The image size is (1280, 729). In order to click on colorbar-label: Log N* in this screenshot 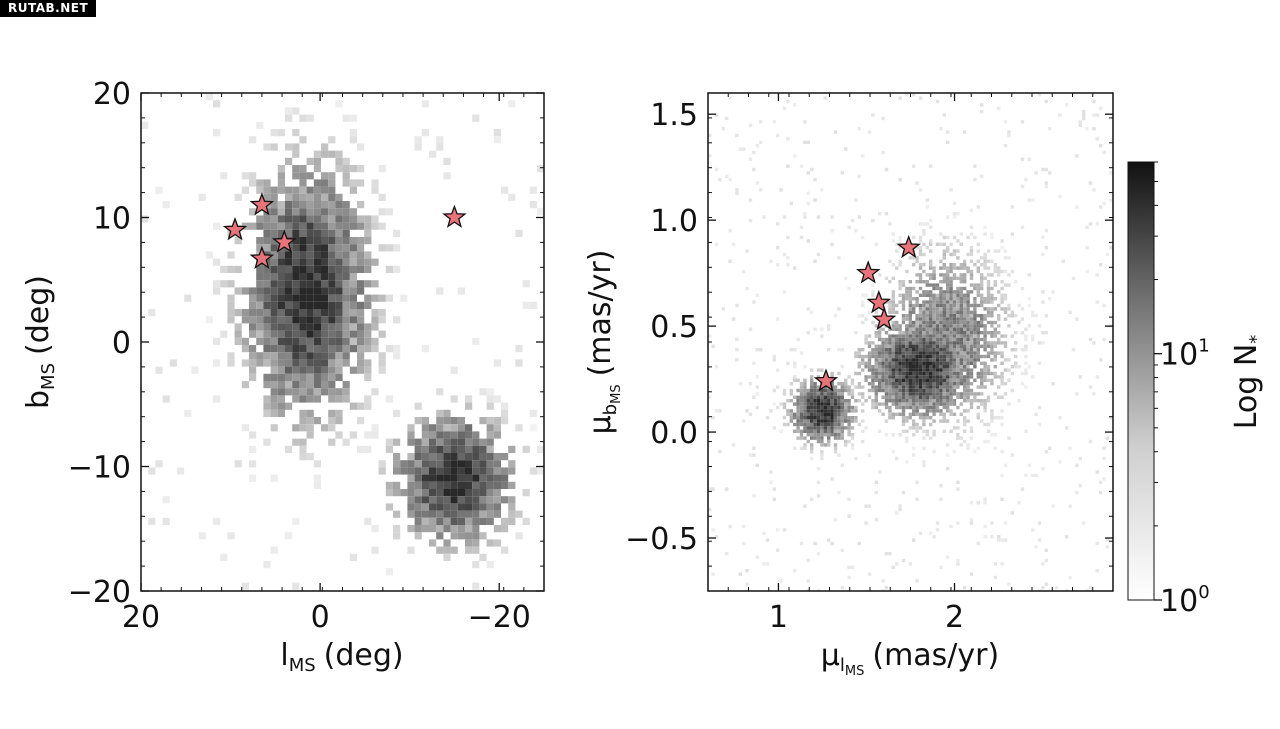, I will do `click(1248, 382)`.